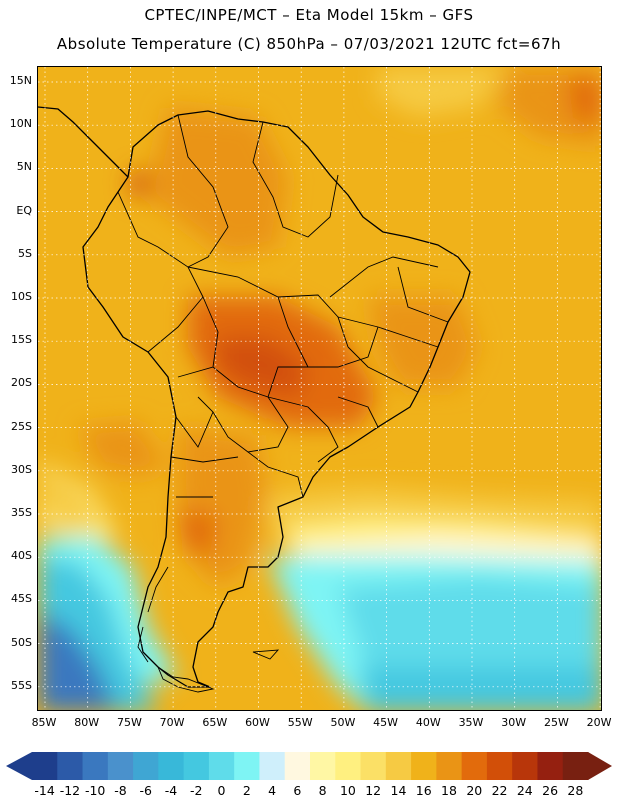  I want to click on longitude-label: 80W, so click(87, 722).